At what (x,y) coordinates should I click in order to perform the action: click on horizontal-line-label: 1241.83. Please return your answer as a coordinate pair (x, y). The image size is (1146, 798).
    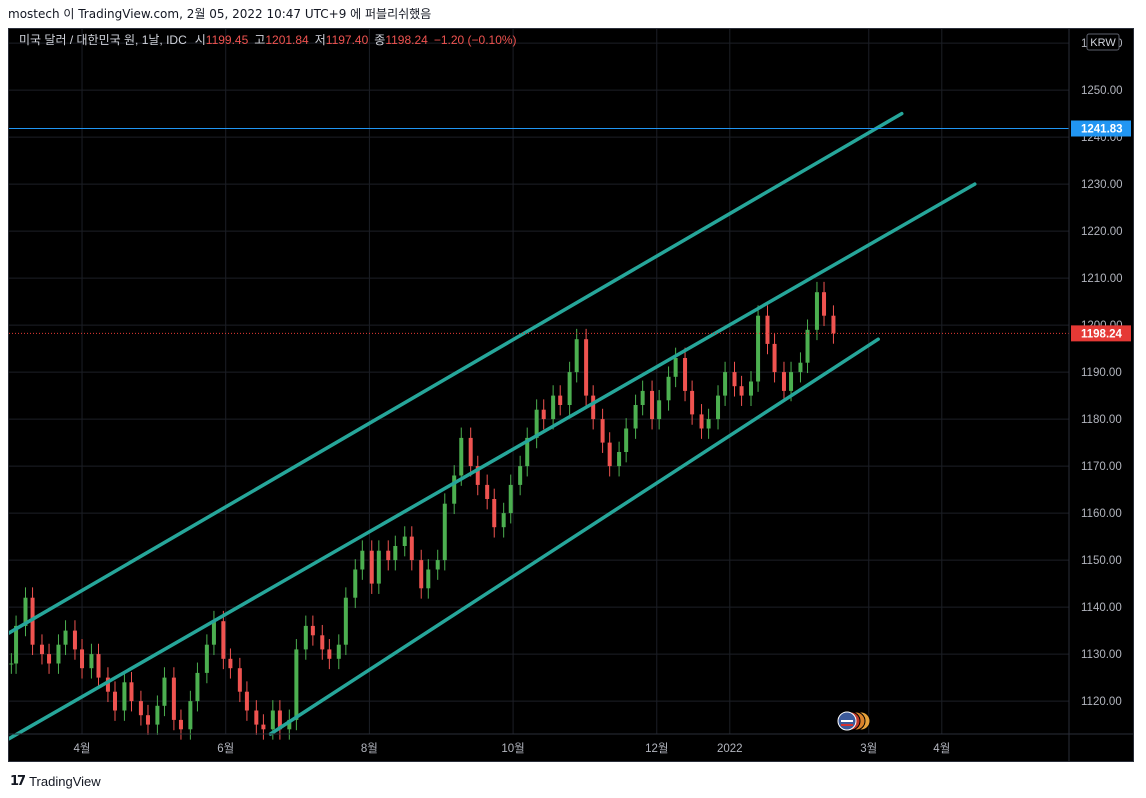
    Looking at the image, I should click on (1102, 129).